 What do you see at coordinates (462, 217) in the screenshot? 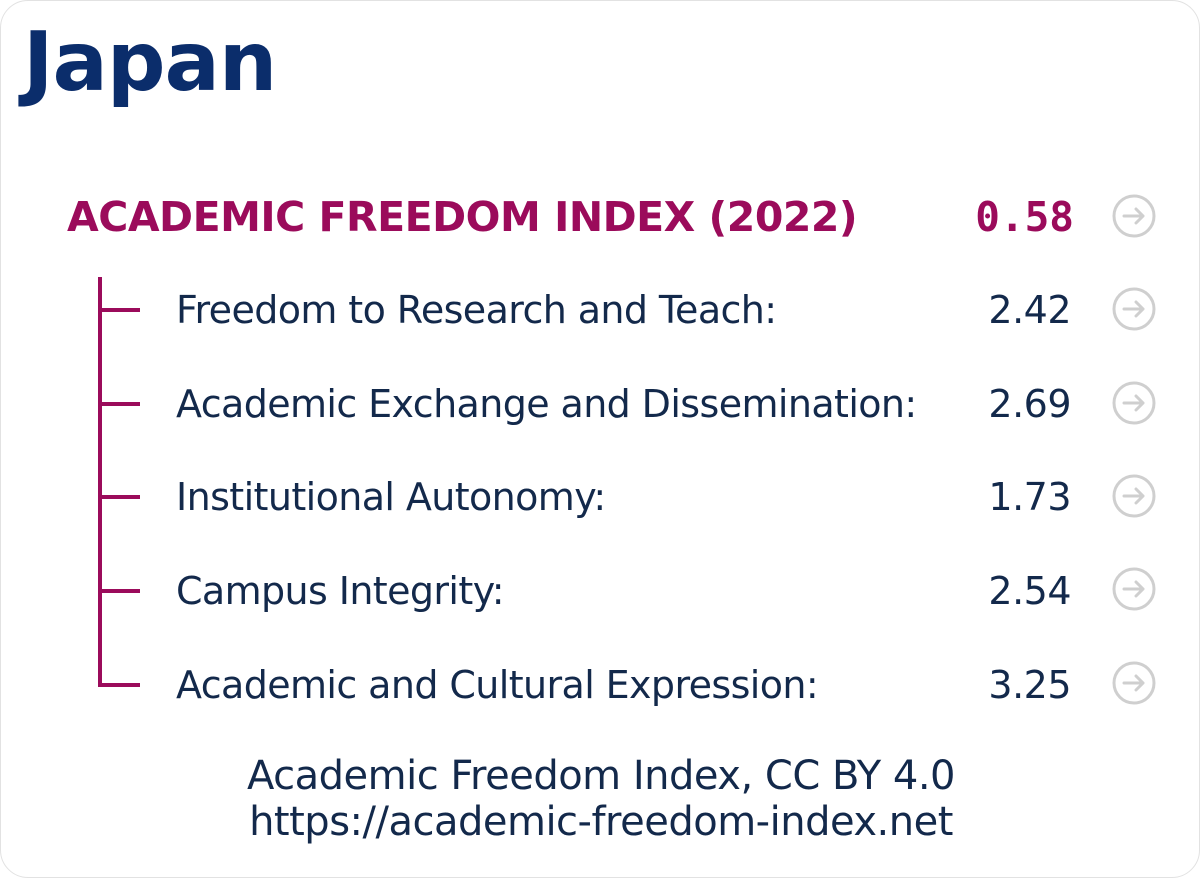
I see `index-label: ACADEMIC FREEDOM INDEX (2022)` at bounding box center [462, 217].